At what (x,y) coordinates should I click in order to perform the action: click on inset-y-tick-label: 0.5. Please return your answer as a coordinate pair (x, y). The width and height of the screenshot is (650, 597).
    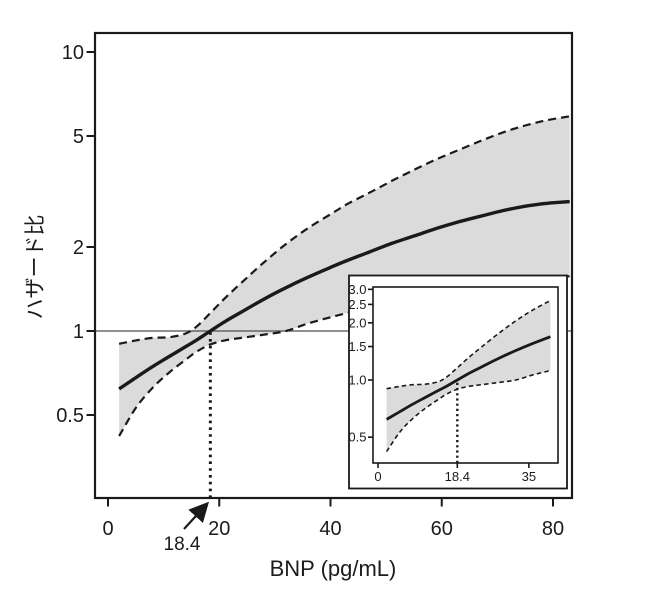
    Looking at the image, I should click on (357, 437).